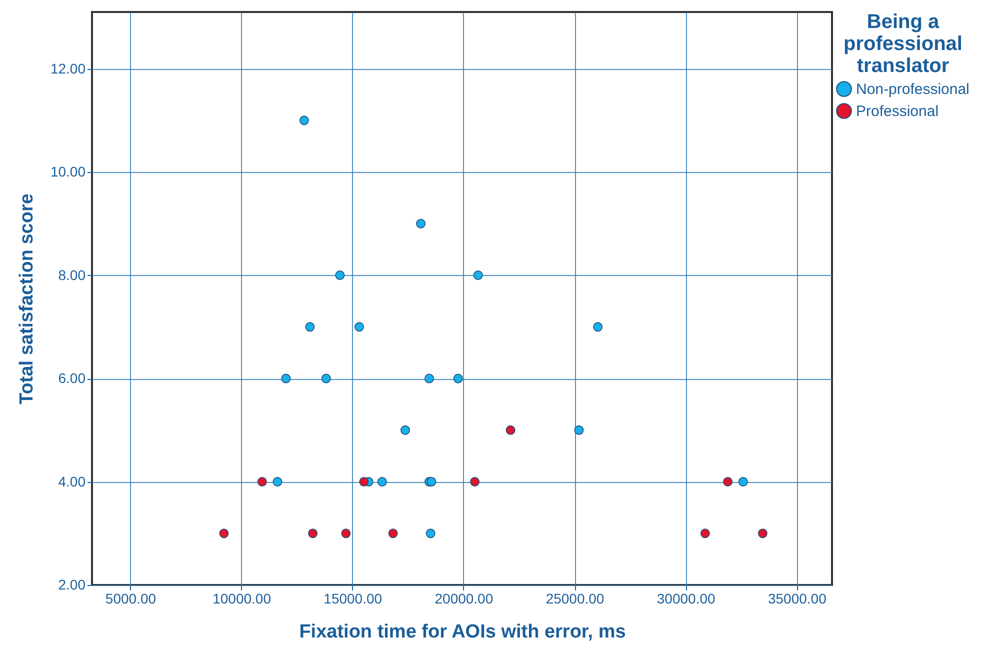  Describe the element at coordinates (68, 68) in the screenshot. I see `y-tick-label: 12.00` at that location.